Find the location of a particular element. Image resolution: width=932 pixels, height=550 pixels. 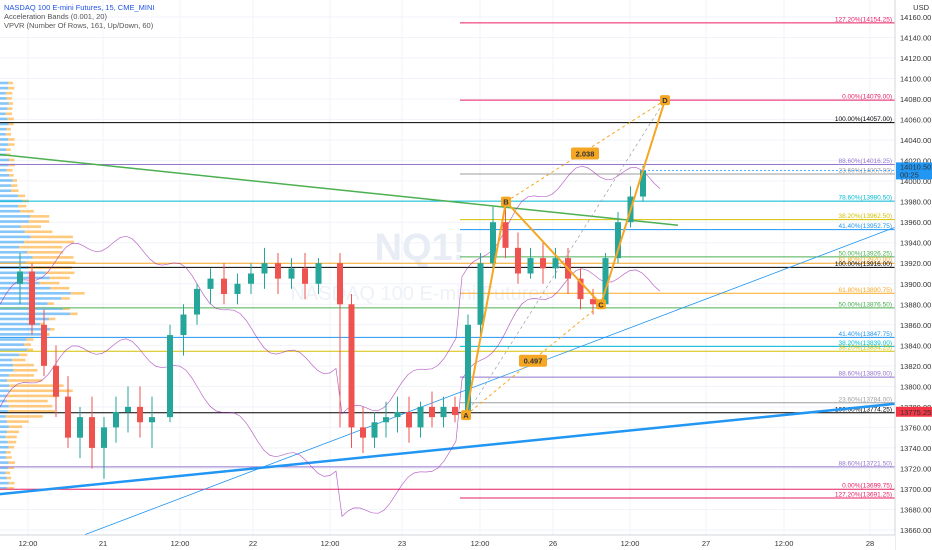

price-tick-label: 14060.00 is located at coordinates (915, 120).